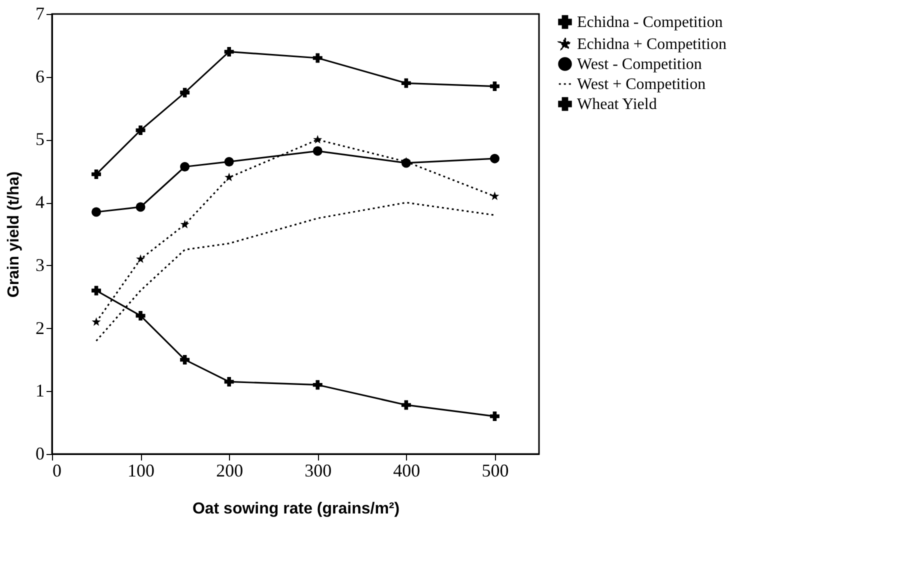 This screenshot has height=583, width=905. What do you see at coordinates (57, 470) in the screenshot?
I see `x-tick-label: 0` at bounding box center [57, 470].